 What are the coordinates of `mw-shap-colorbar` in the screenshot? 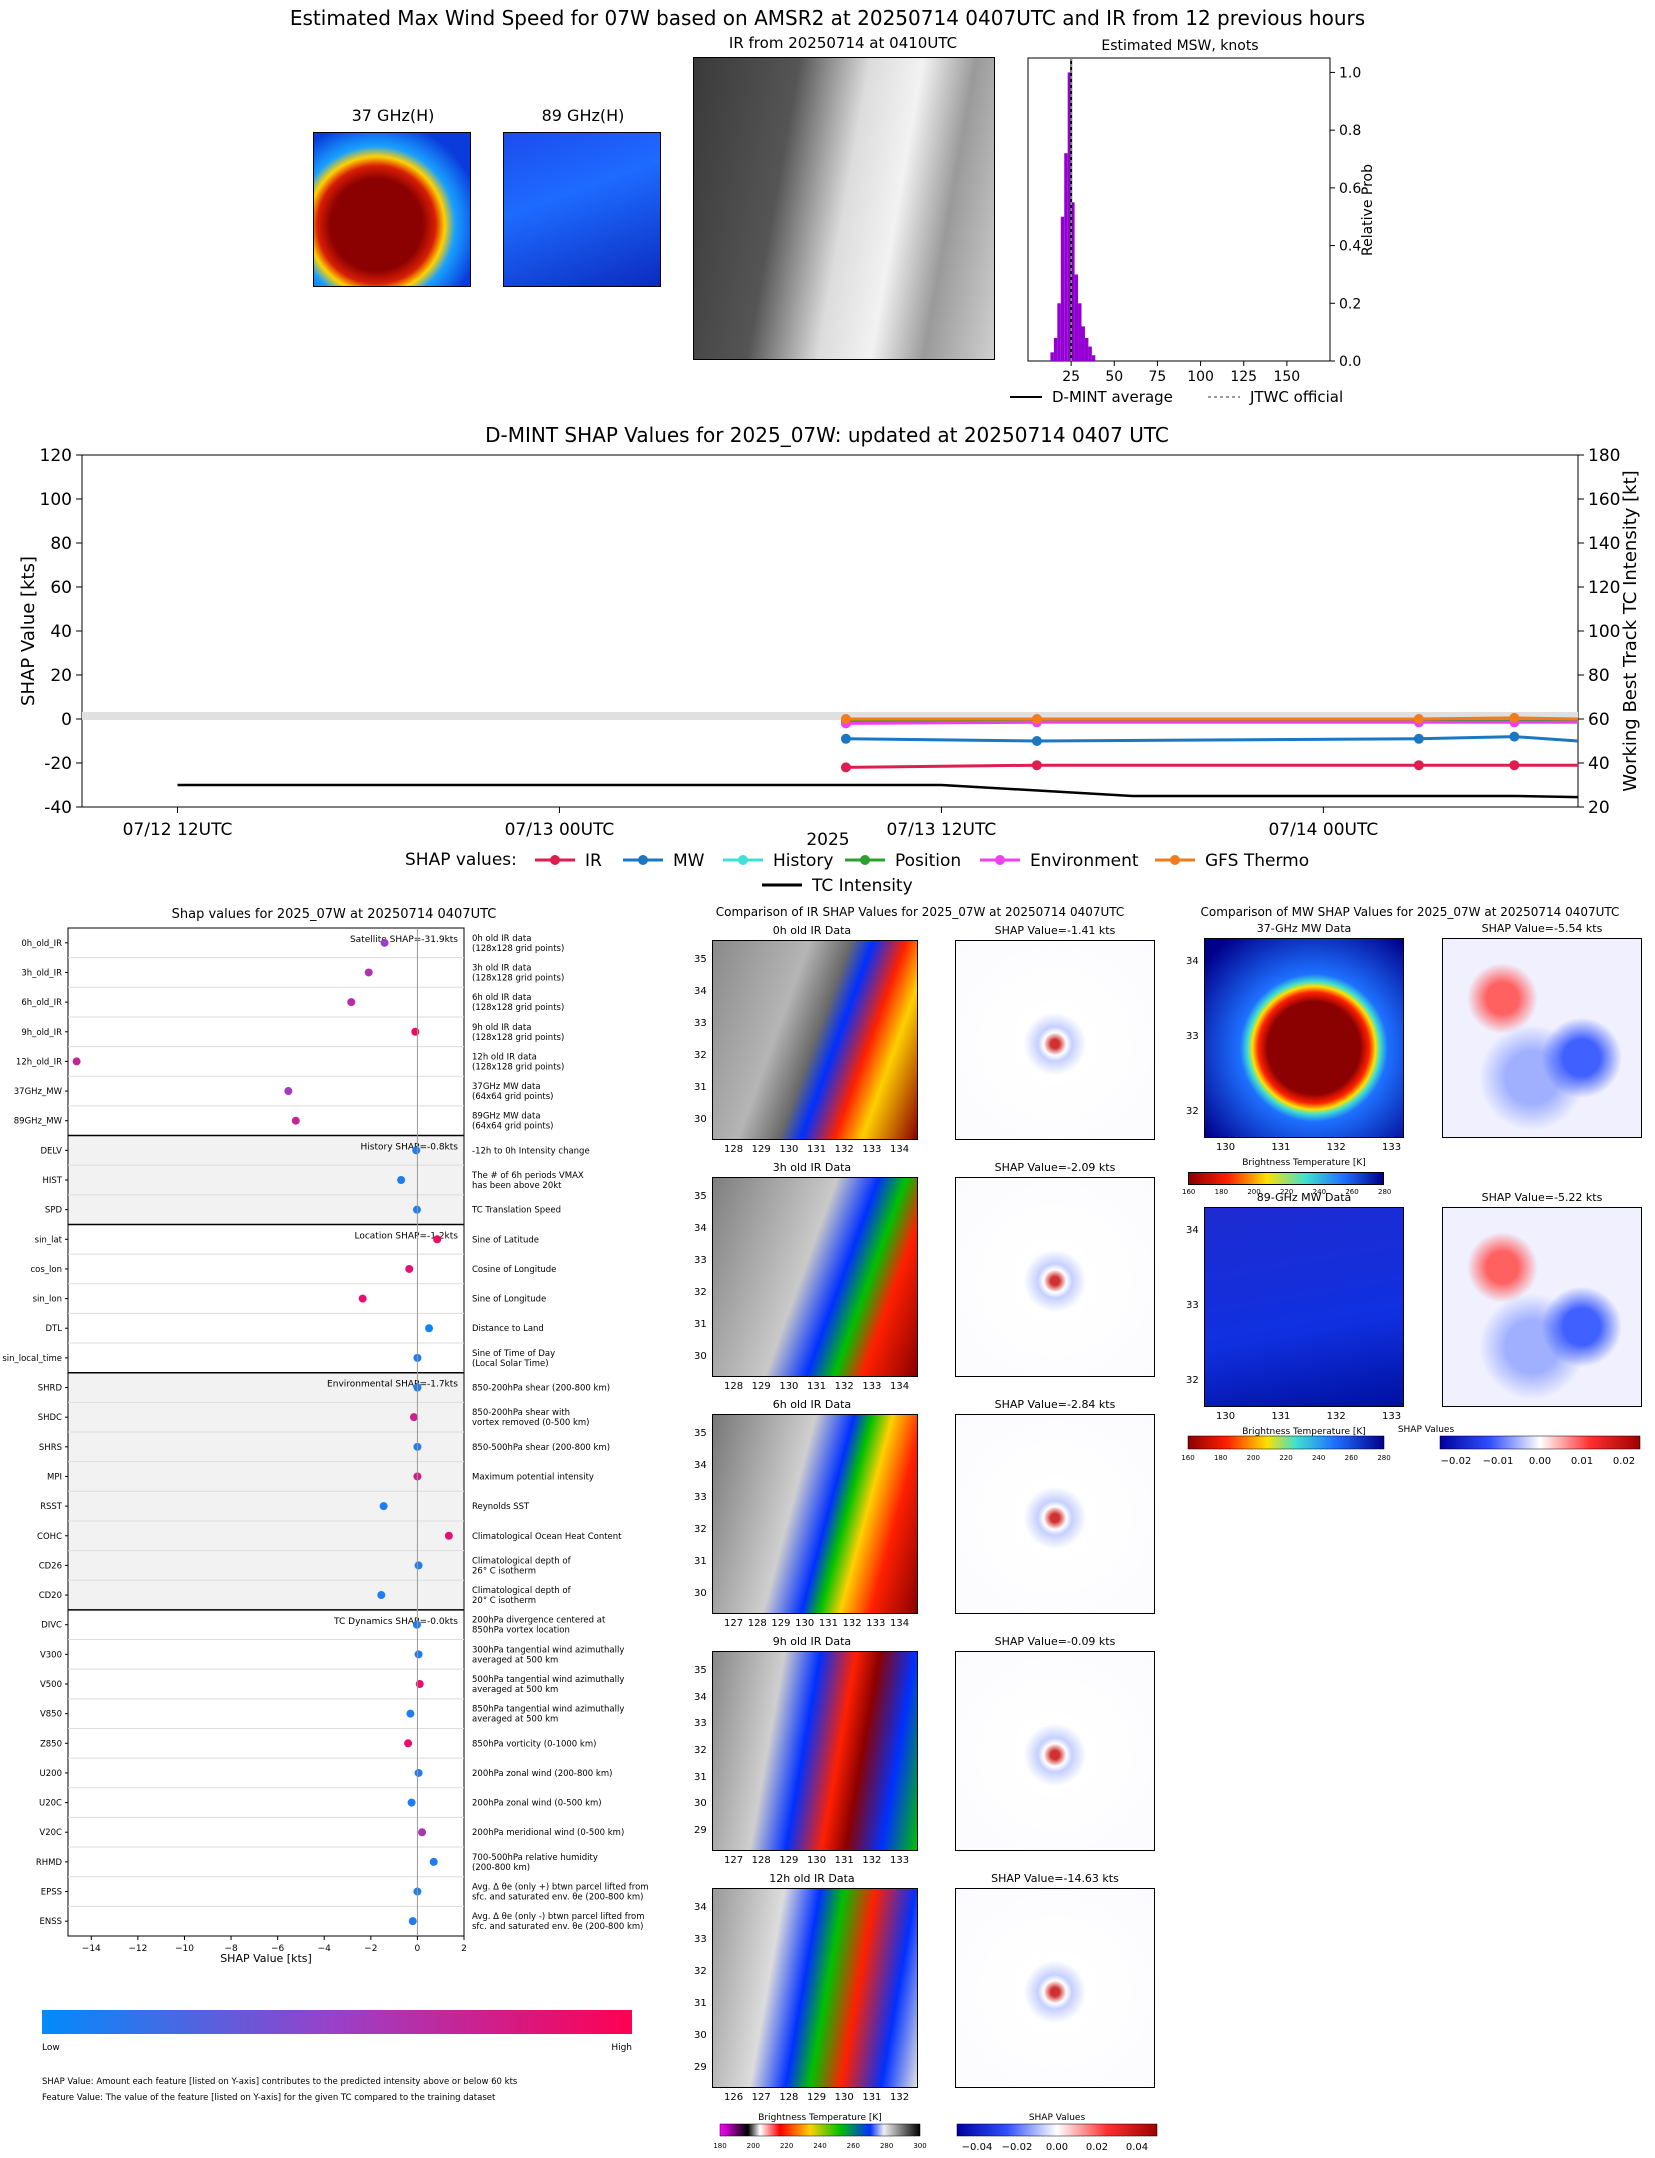 It's located at (1540, 1442).